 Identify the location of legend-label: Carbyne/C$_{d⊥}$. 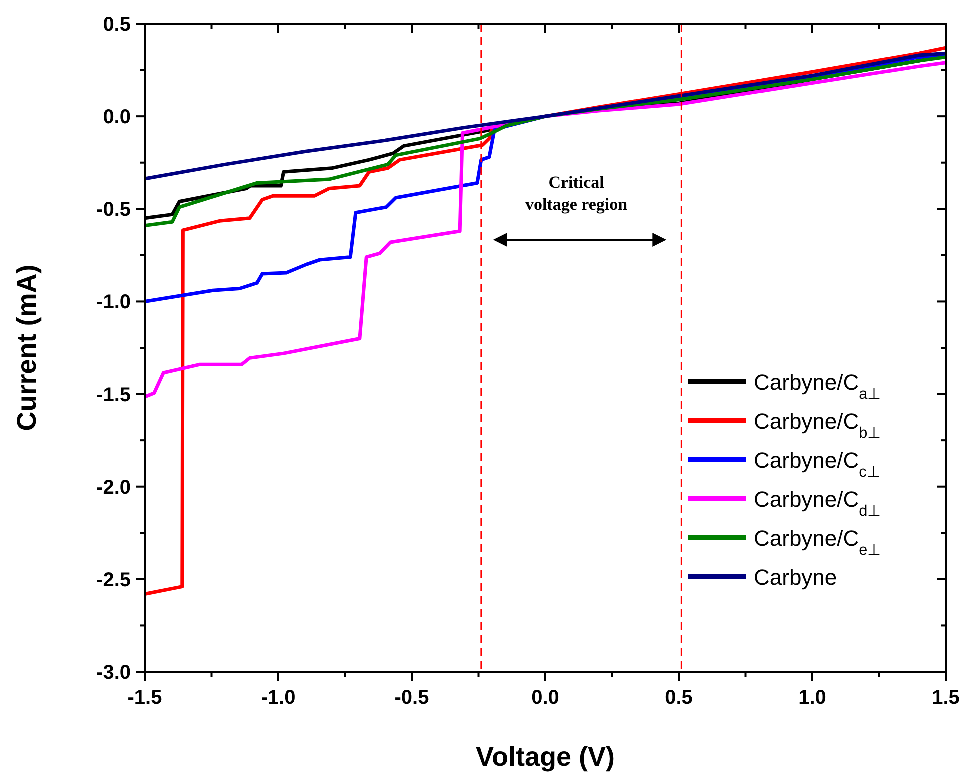
(817, 503).